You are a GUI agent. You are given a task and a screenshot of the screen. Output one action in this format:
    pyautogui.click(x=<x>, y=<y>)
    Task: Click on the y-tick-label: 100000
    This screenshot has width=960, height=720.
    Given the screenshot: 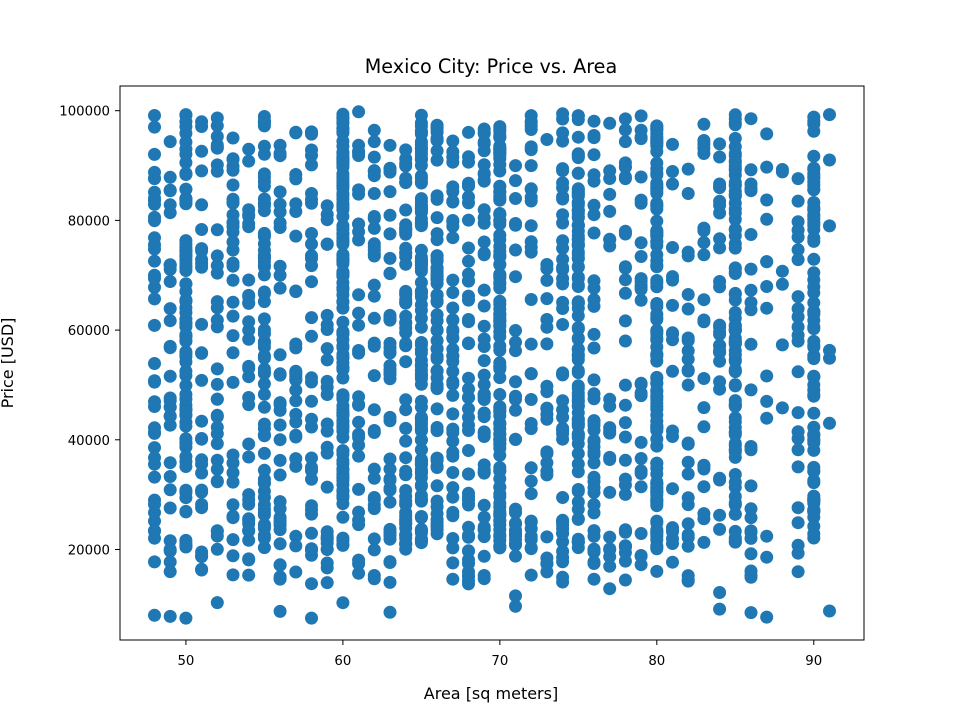 What is the action you would take?
    pyautogui.click(x=84, y=112)
    